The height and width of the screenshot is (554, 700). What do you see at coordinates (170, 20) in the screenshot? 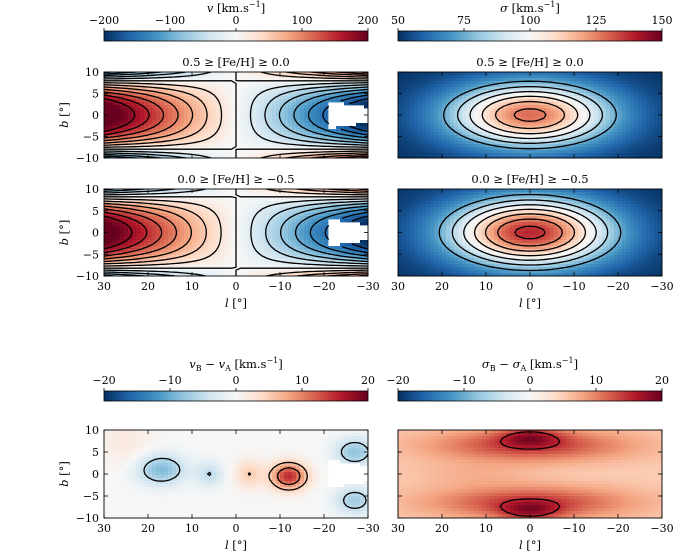
I see `colorbar-tick-label: −100` at bounding box center [170, 20].